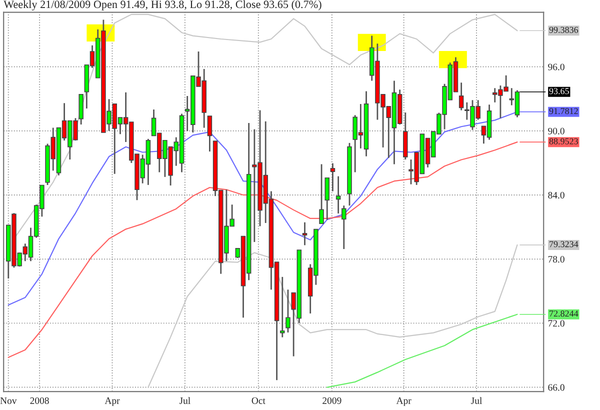 This screenshot has width=600, height=410. Describe the element at coordinates (564, 244) in the screenshot. I see `data-label: 79.3234` at that location.